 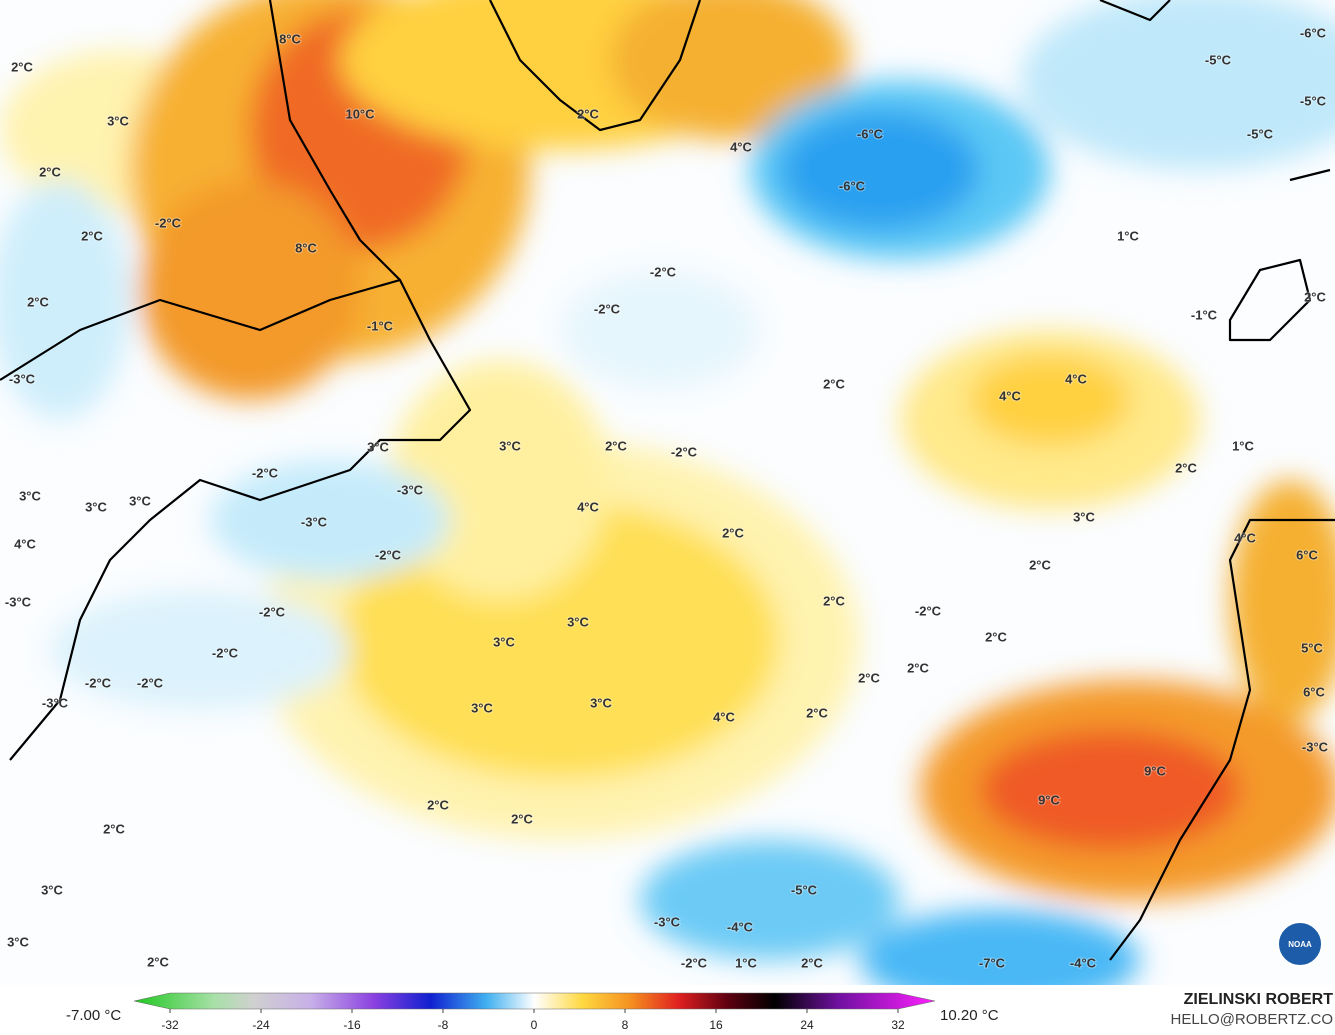 What do you see at coordinates (807, 1025) in the screenshot?
I see `colorbar-tick-label: 24` at bounding box center [807, 1025].